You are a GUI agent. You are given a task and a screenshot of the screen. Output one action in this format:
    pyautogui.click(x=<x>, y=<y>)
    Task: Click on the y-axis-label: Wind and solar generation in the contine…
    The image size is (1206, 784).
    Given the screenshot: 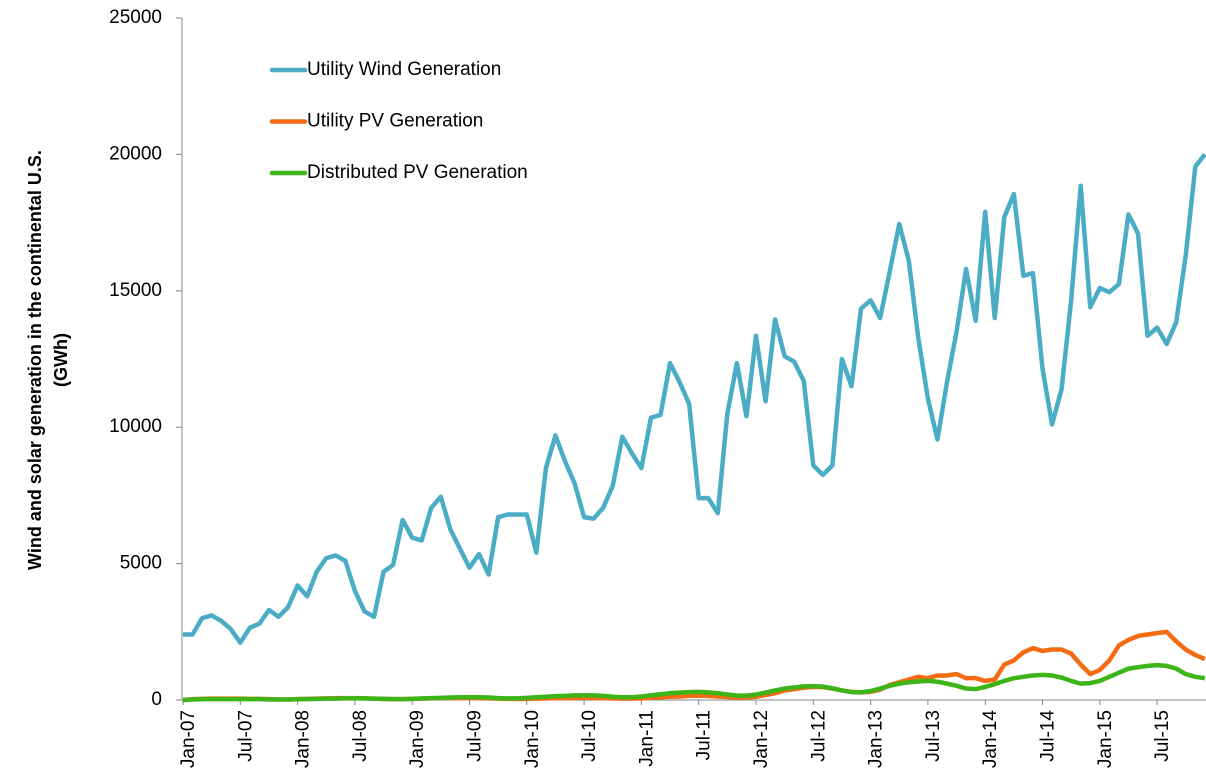 What is the action you would take?
    pyautogui.click(x=35, y=360)
    